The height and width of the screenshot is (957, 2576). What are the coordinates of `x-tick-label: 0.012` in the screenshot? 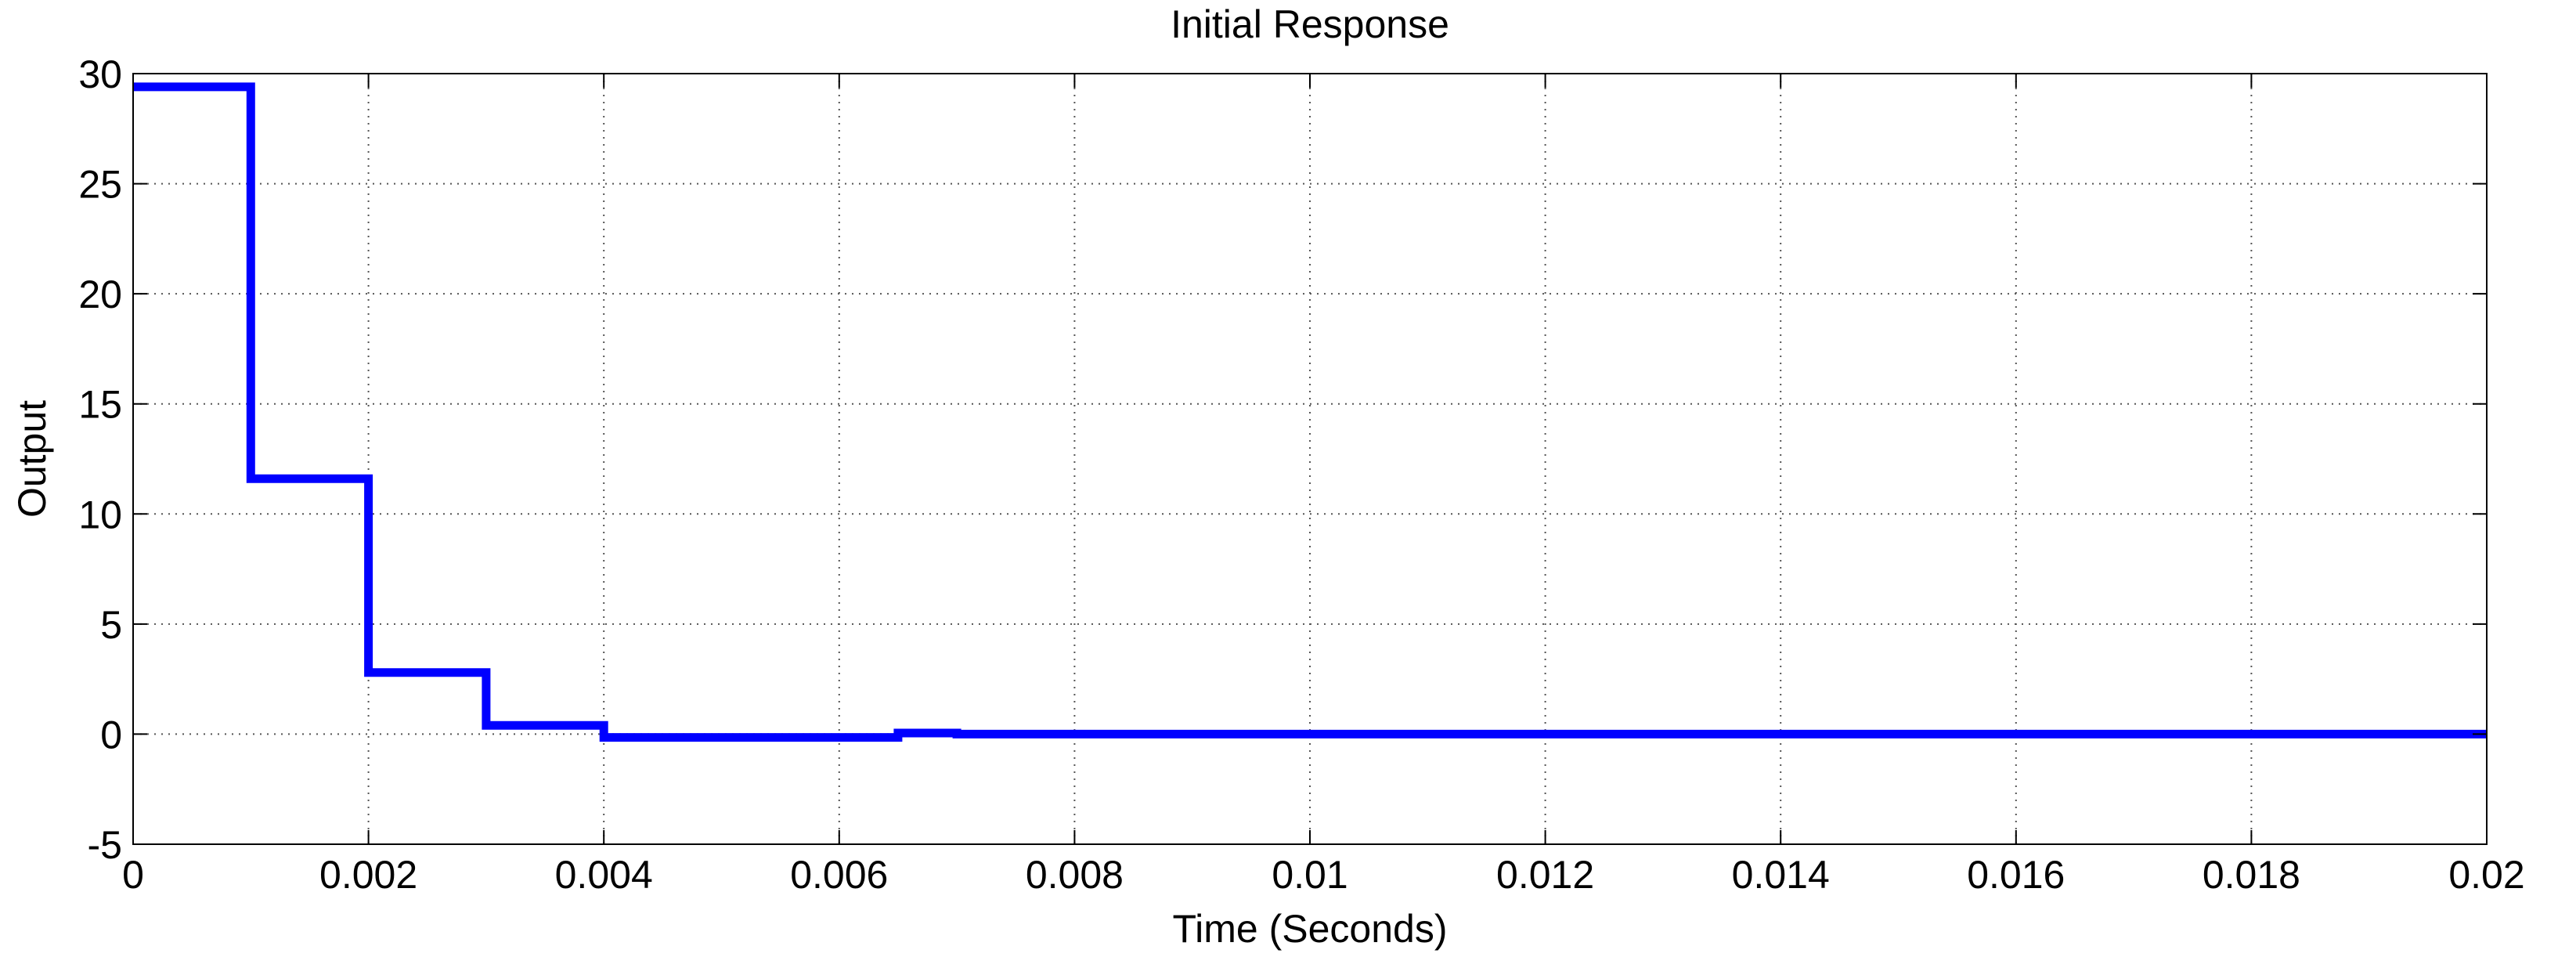 It's located at (1545, 875).